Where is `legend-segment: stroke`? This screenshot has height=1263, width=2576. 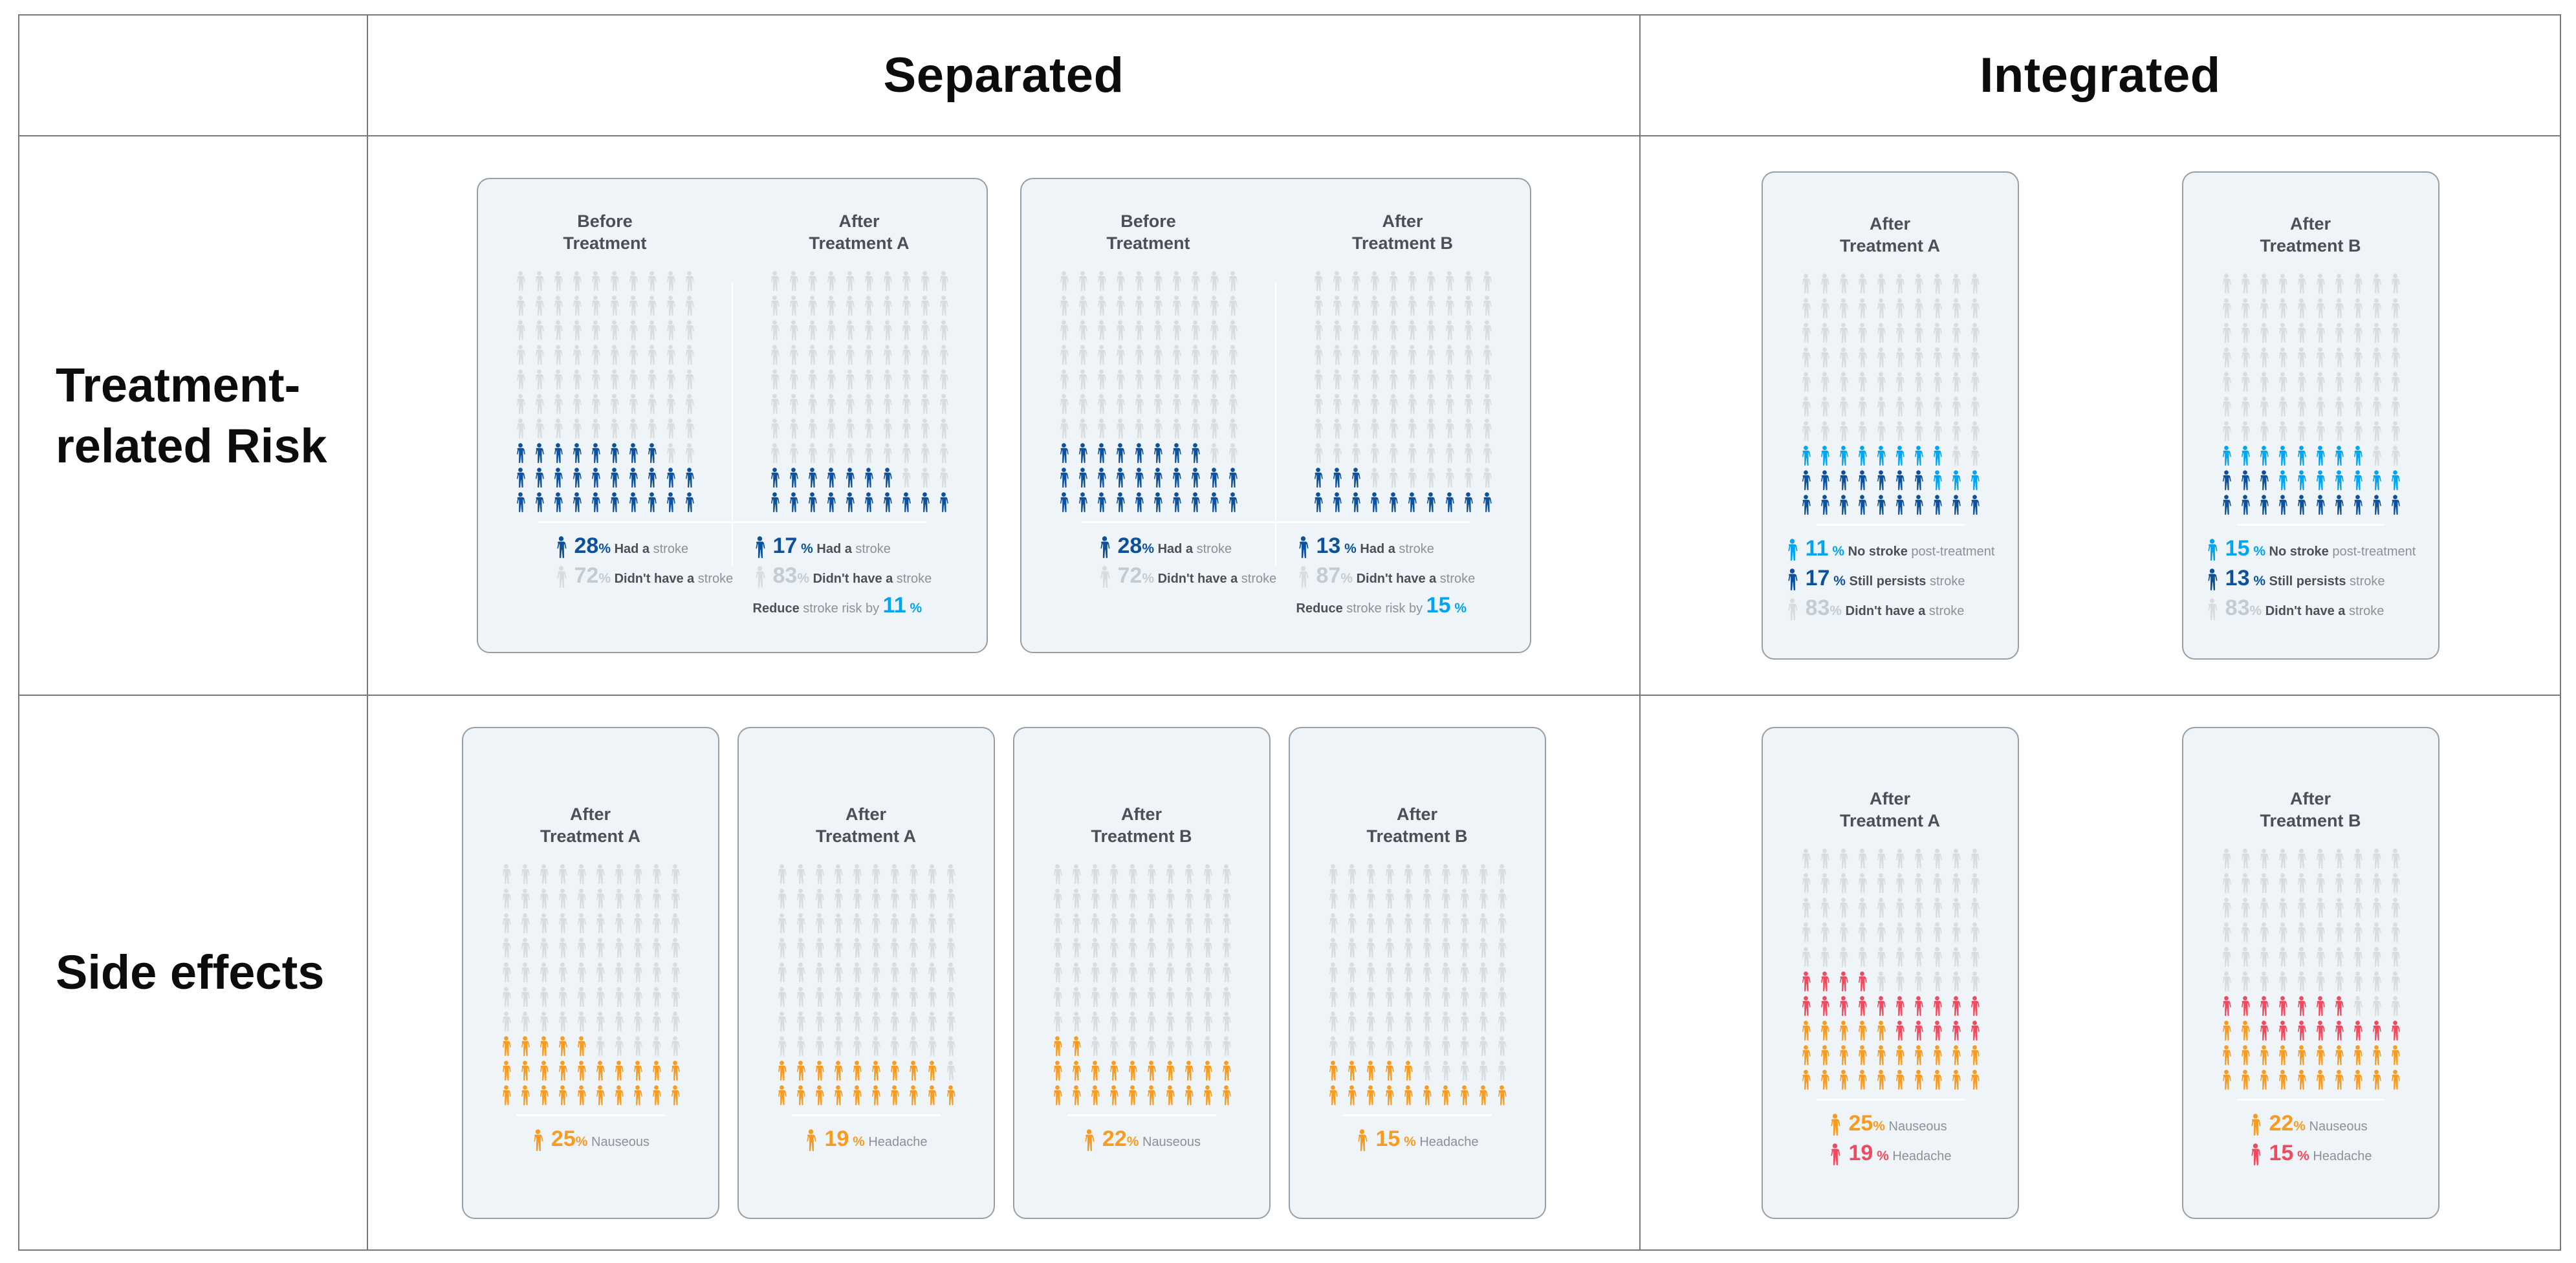
legend-segment: stroke is located at coordinates (871, 549).